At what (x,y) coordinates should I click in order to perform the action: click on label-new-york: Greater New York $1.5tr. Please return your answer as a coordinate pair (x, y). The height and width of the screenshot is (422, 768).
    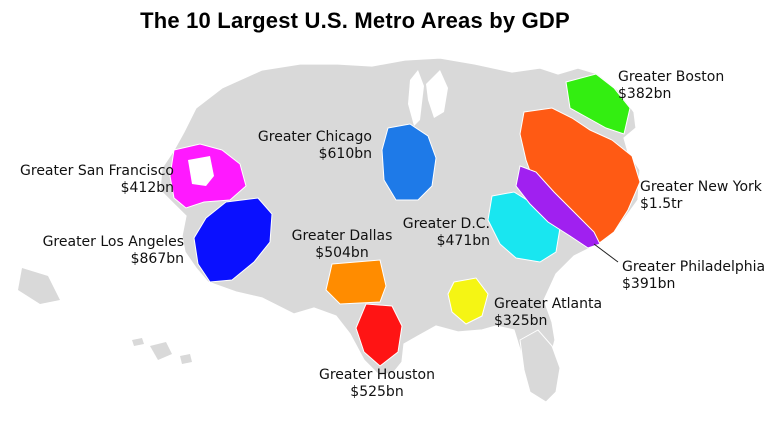
    Looking at the image, I should click on (703, 196).